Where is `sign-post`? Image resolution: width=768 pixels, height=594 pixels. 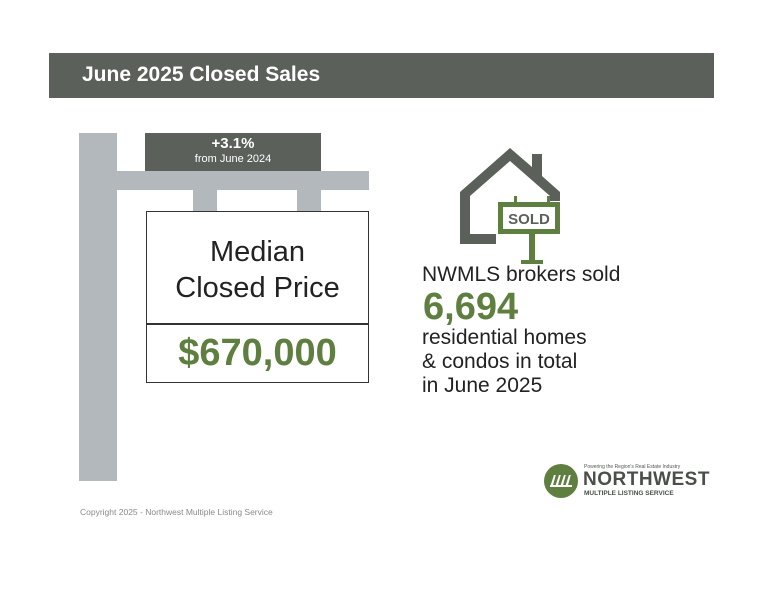
sign-post is located at coordinates (98, 307).